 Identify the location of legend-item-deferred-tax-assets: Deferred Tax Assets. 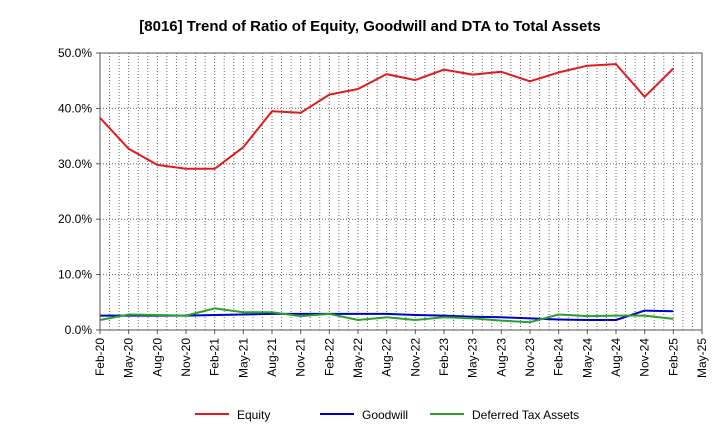
(504, 415).